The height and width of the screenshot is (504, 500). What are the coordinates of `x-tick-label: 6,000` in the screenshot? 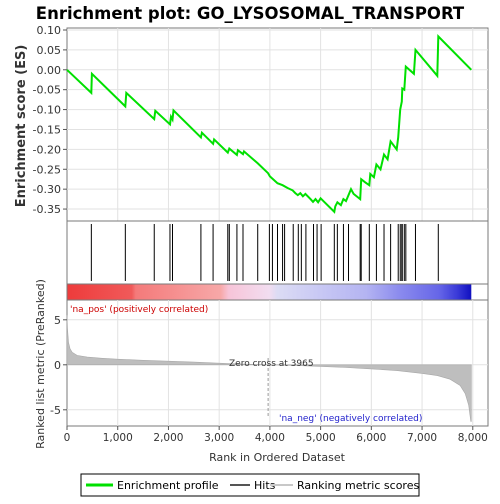 It's located at (371, 438).